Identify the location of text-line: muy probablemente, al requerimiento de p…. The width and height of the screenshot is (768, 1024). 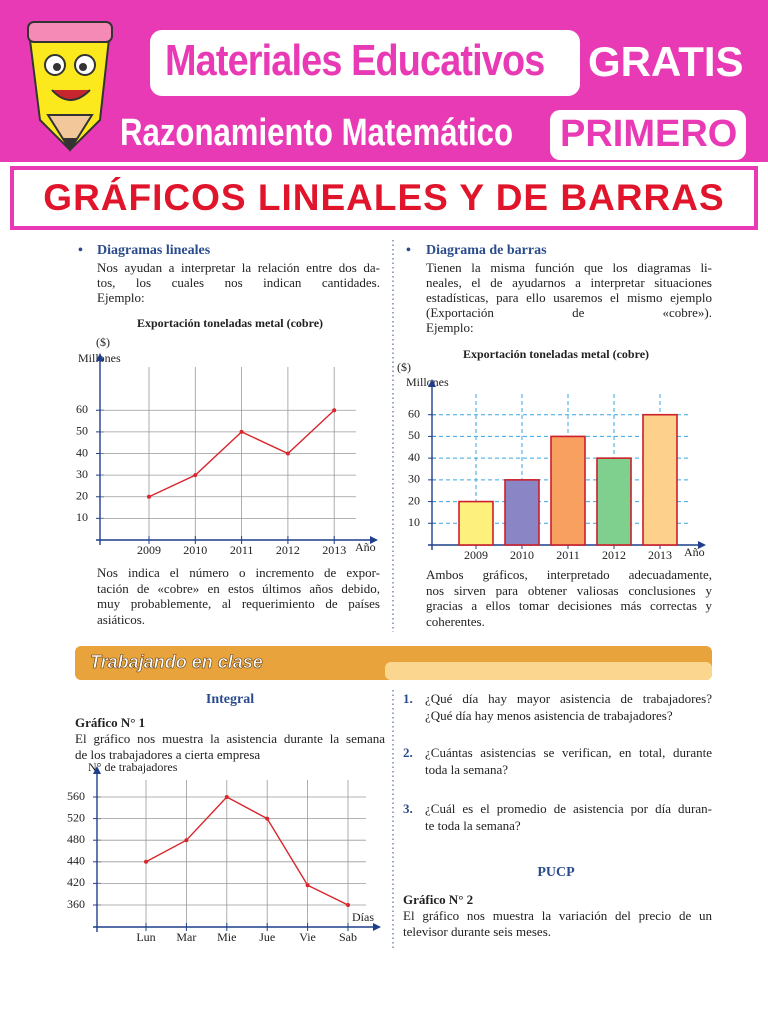
(238, 603).